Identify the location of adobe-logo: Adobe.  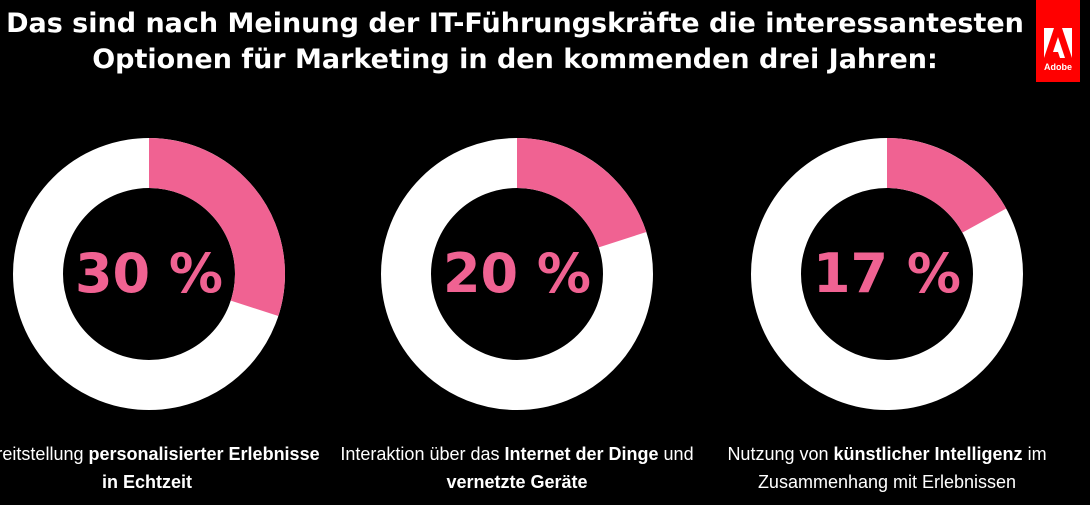
(1058, 41).